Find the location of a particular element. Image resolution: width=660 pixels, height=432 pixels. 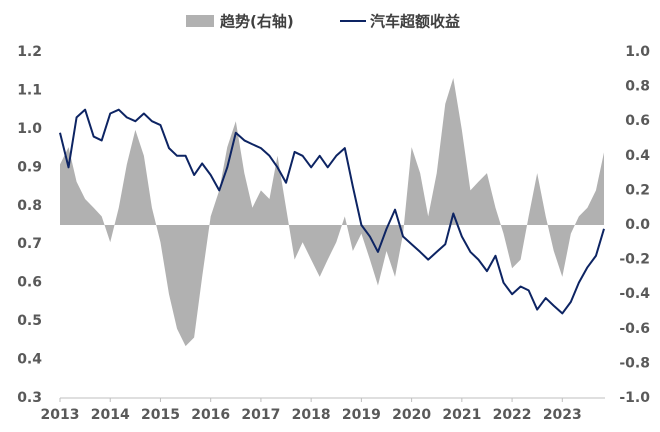

y2-tick-label: 0.4 is located at coordinates (637, 156).